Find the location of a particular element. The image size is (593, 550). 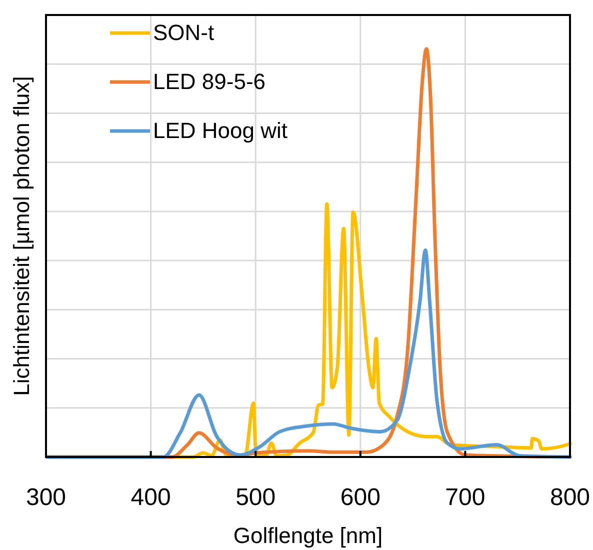

x-tick-label: 300 is located at coordinates (46, 497).